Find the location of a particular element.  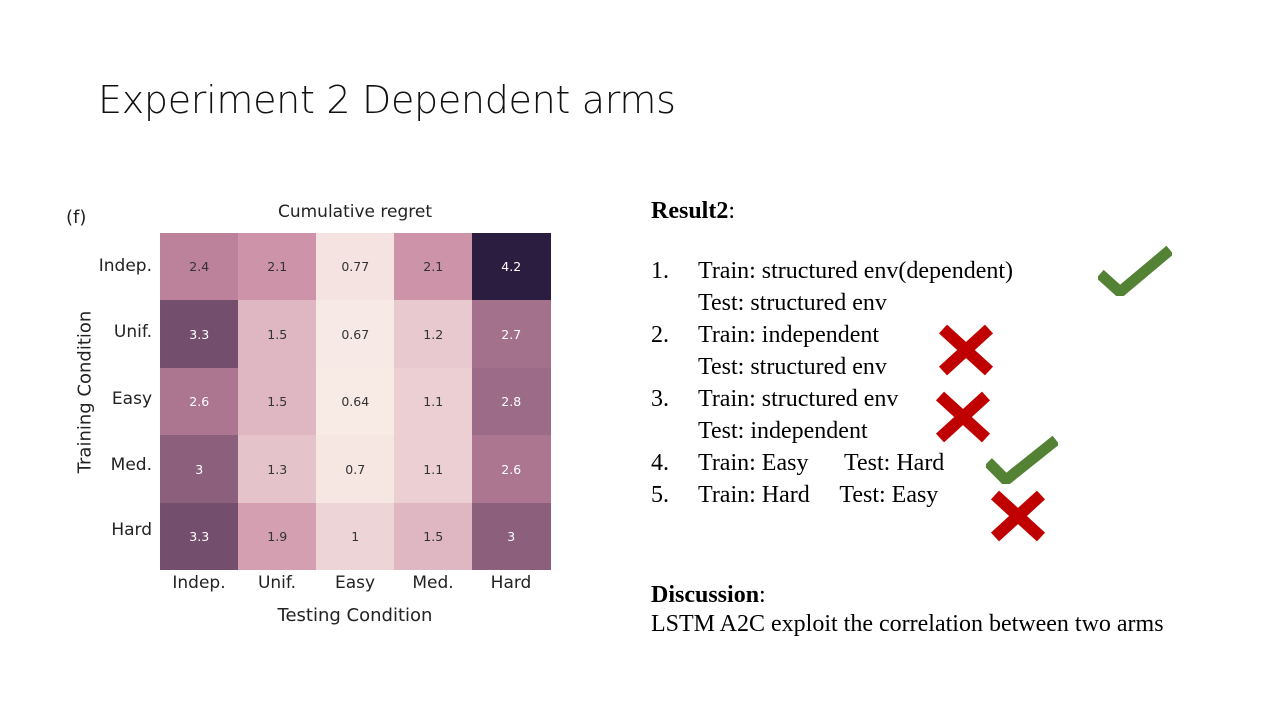

discussion-heading-colon: : is located at coordinates (762, 595).